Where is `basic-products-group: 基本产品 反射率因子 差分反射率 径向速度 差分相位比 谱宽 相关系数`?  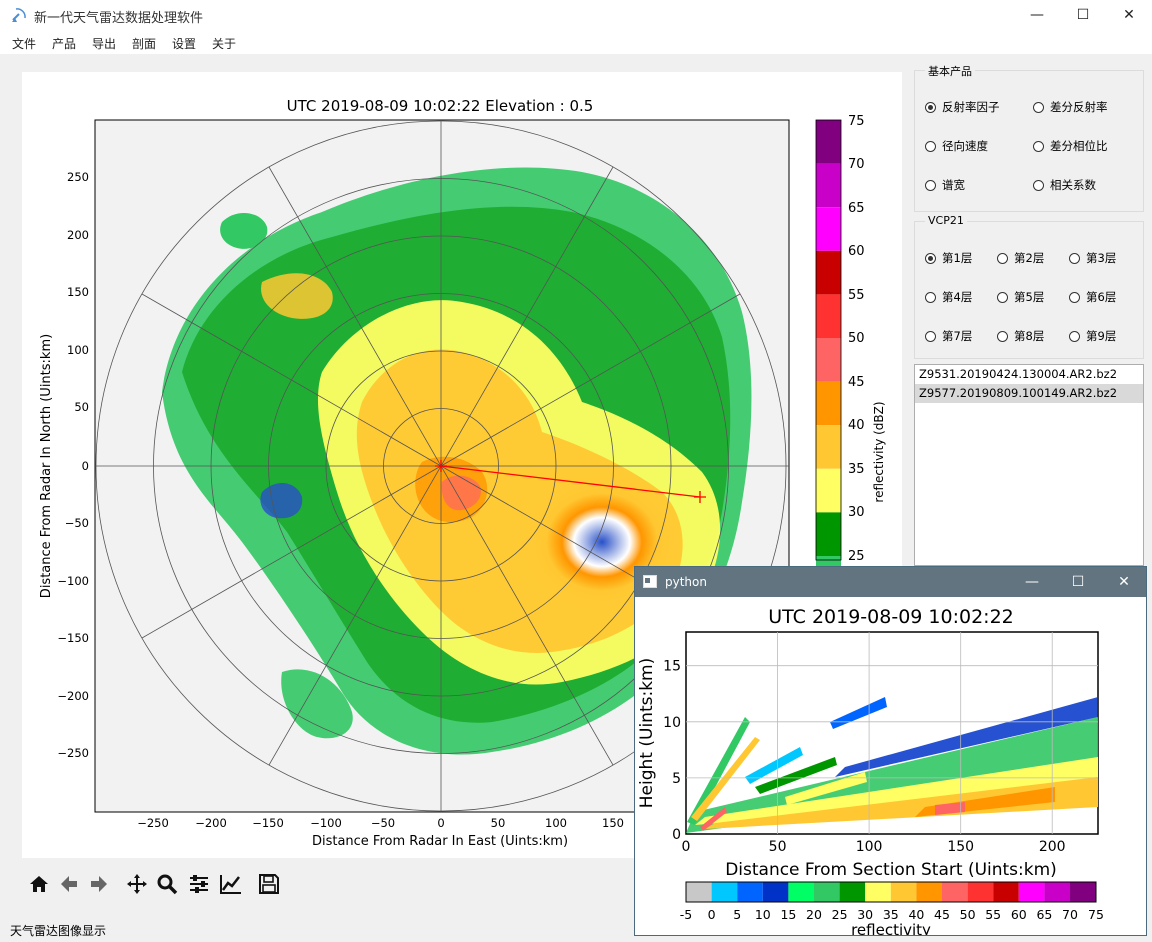
basic-products-group: 基本产品 反射率因子 差分反射率 径向速度 差分相位比 谱宽 相关系数 is located at coordinates (1029, 137).